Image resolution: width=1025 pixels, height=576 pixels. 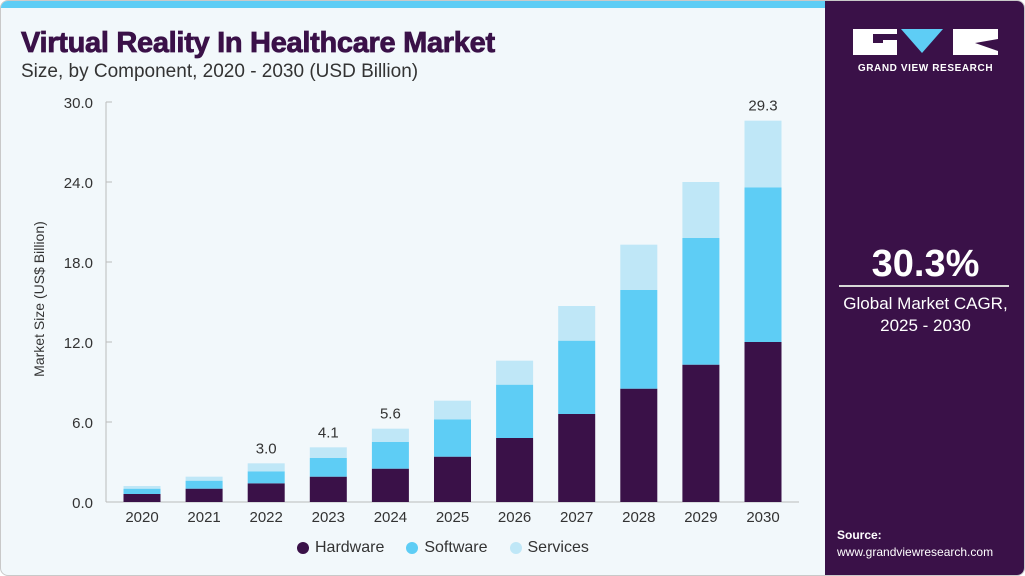 I want to click on bar-hardware-2027, so click(x=577, y=458).